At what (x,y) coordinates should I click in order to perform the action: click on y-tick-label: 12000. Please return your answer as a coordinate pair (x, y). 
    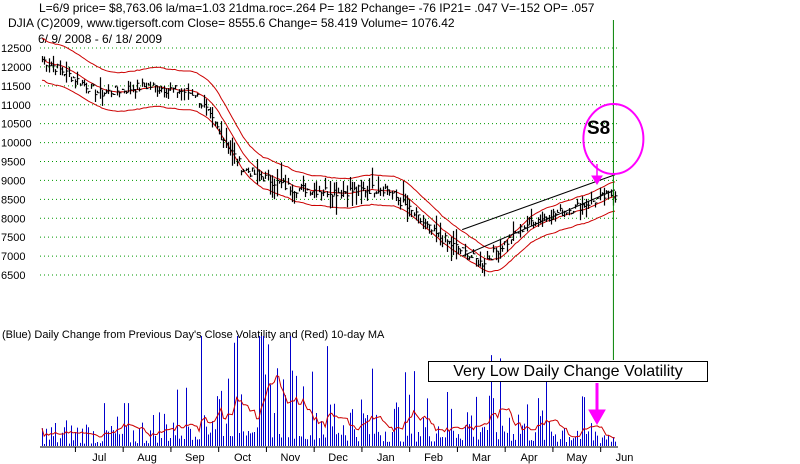
    Looking at the image, I should click on (16, 68).